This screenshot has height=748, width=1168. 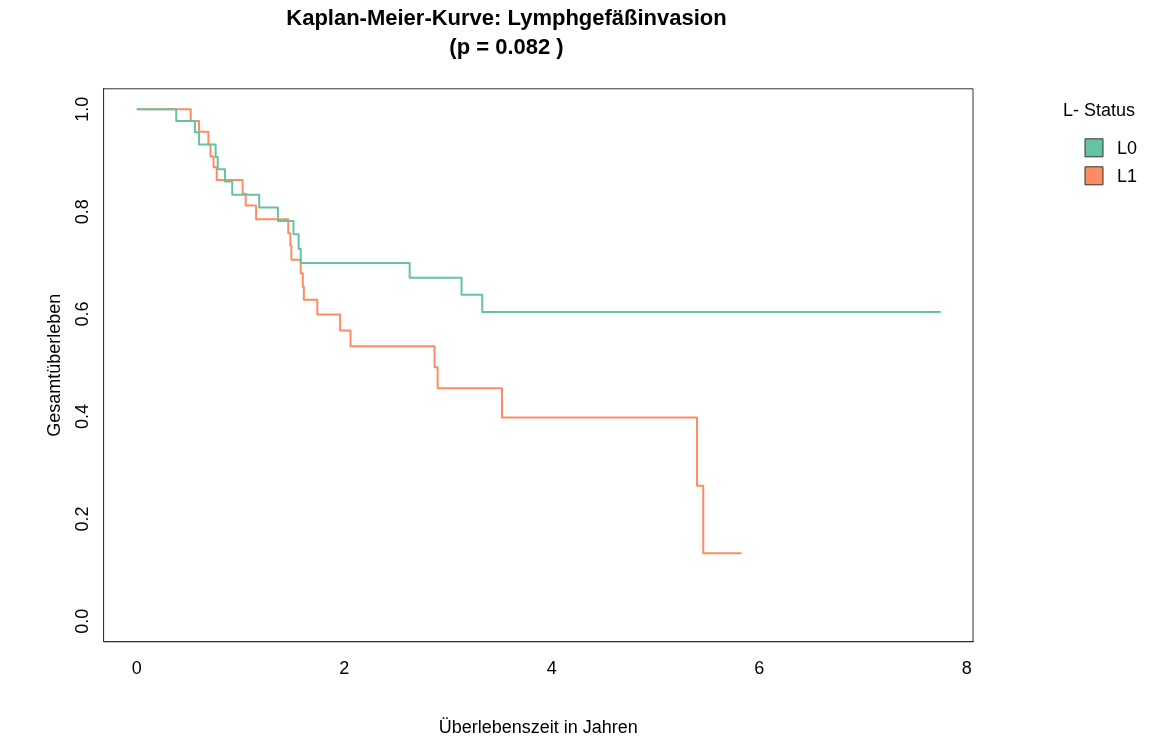 What do you see at coordinates (966, 667) in the screenshot?
I see `x-tick-label: 8` at bounding box center [966, 667].